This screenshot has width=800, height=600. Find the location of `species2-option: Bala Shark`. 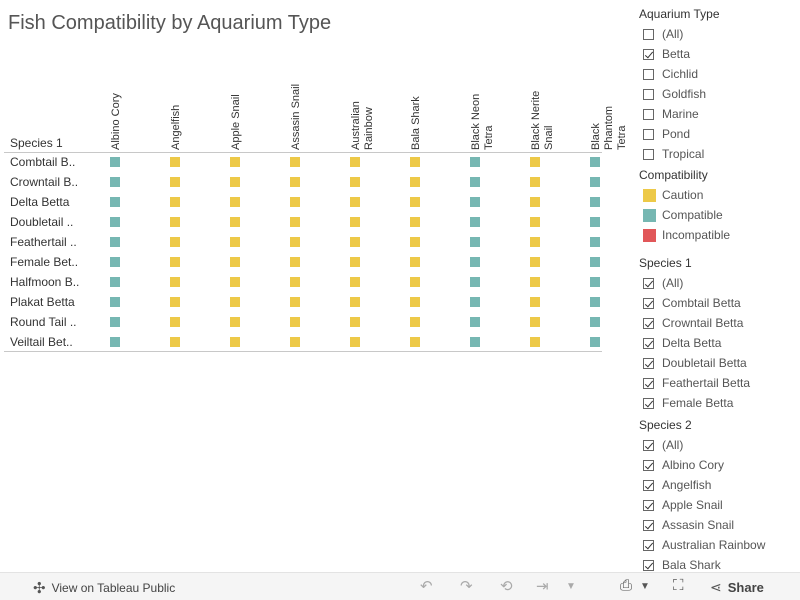

species2-option: Bala Shark is located at coordinates (682, 565).